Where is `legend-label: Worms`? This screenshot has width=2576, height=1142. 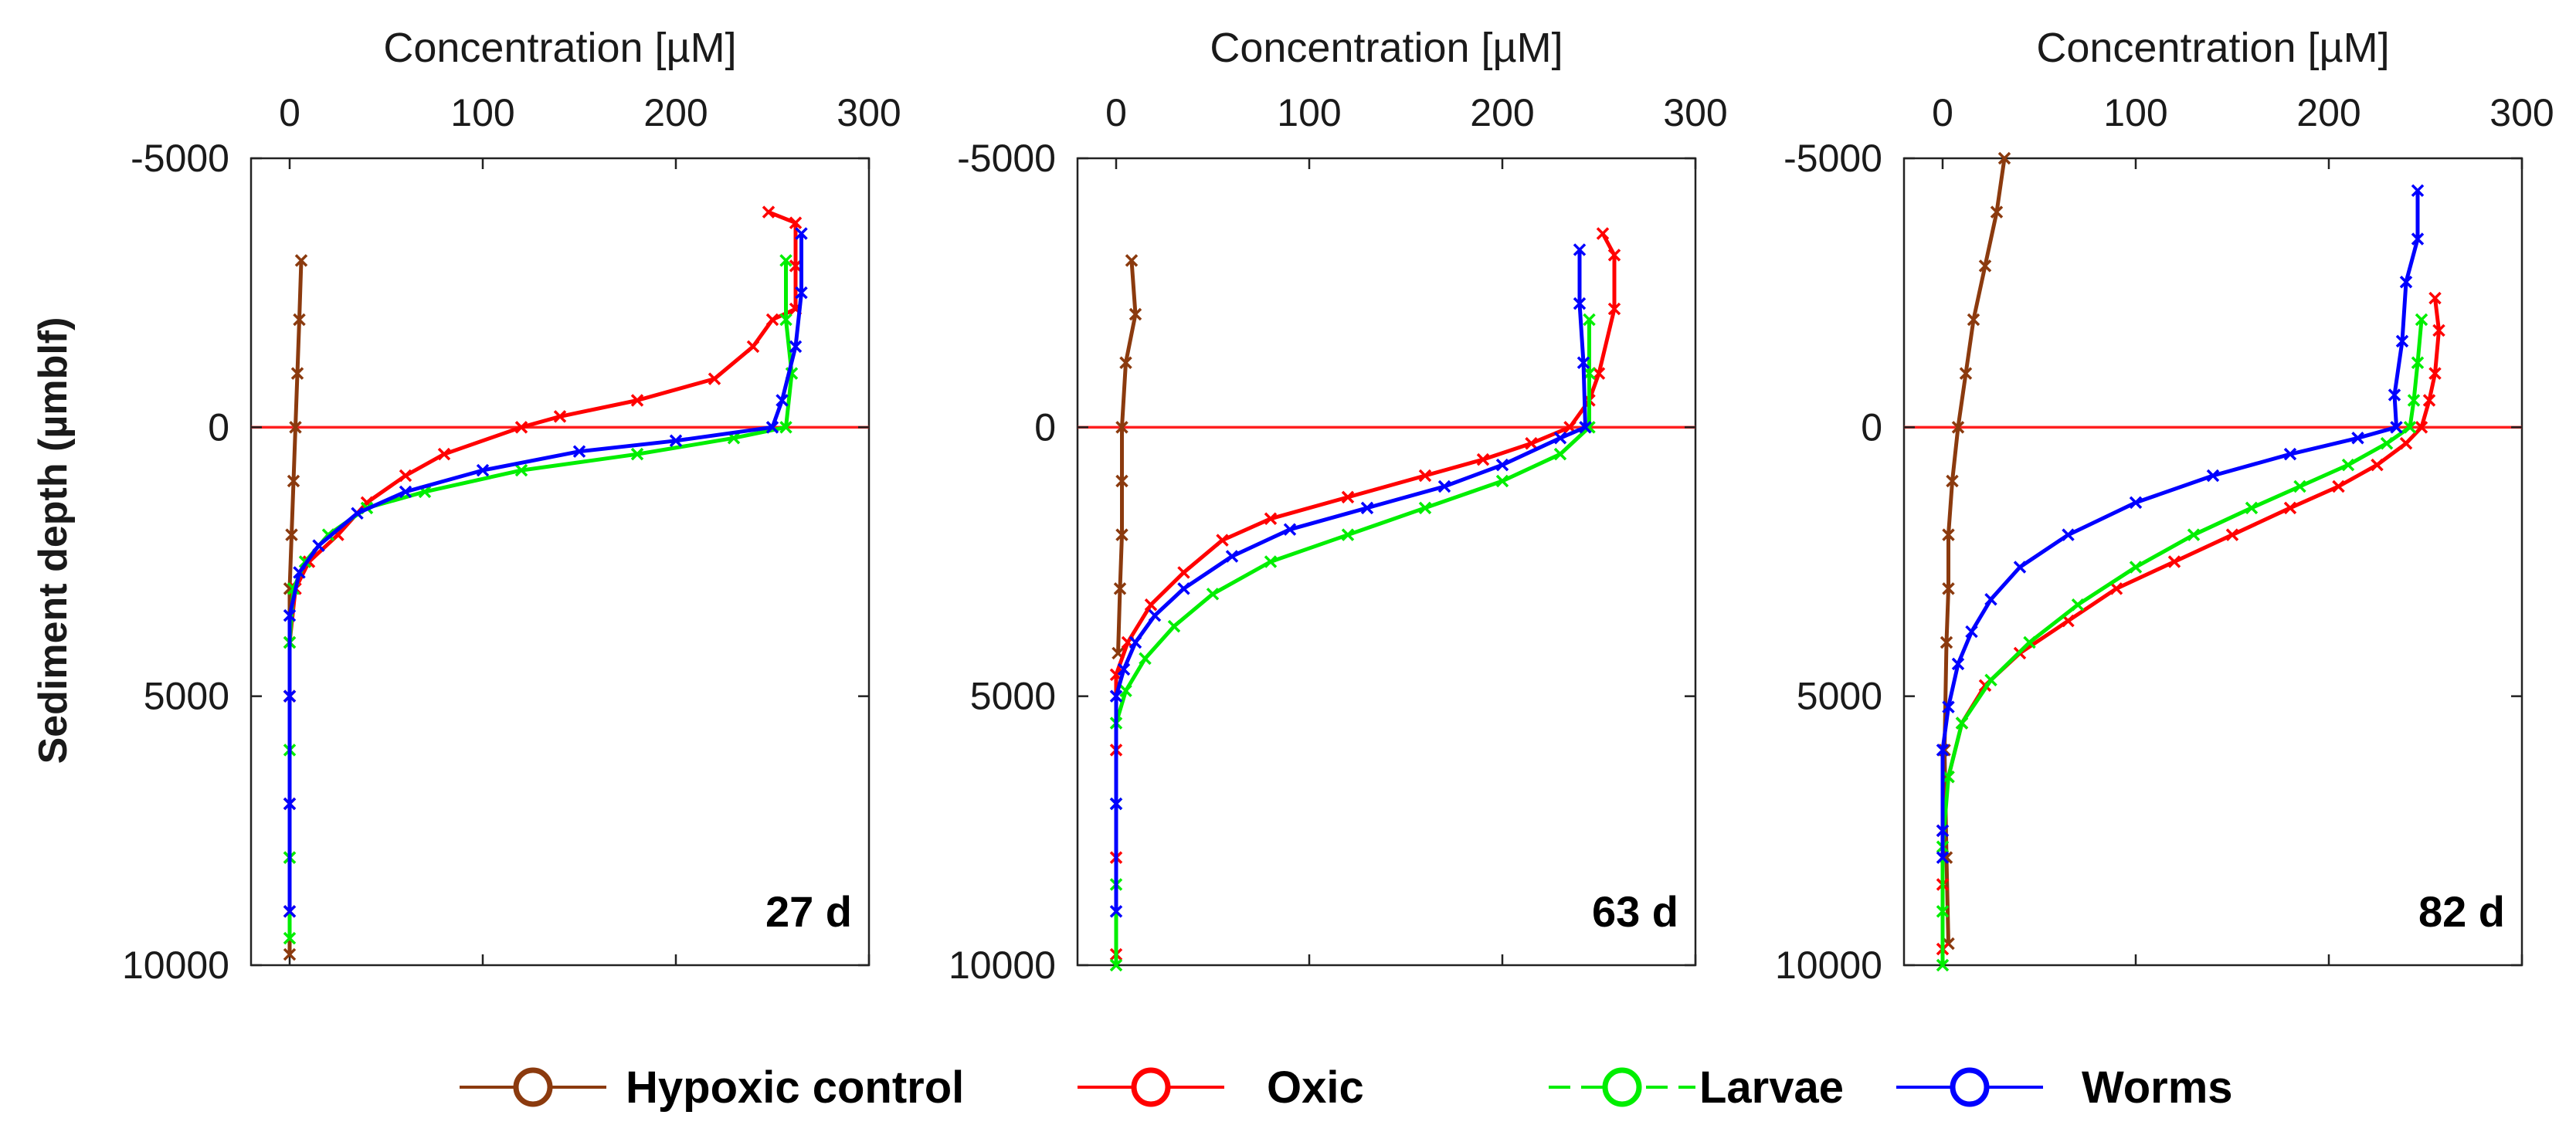 legend-label: Worms is located at coordinates (2157, 1087).